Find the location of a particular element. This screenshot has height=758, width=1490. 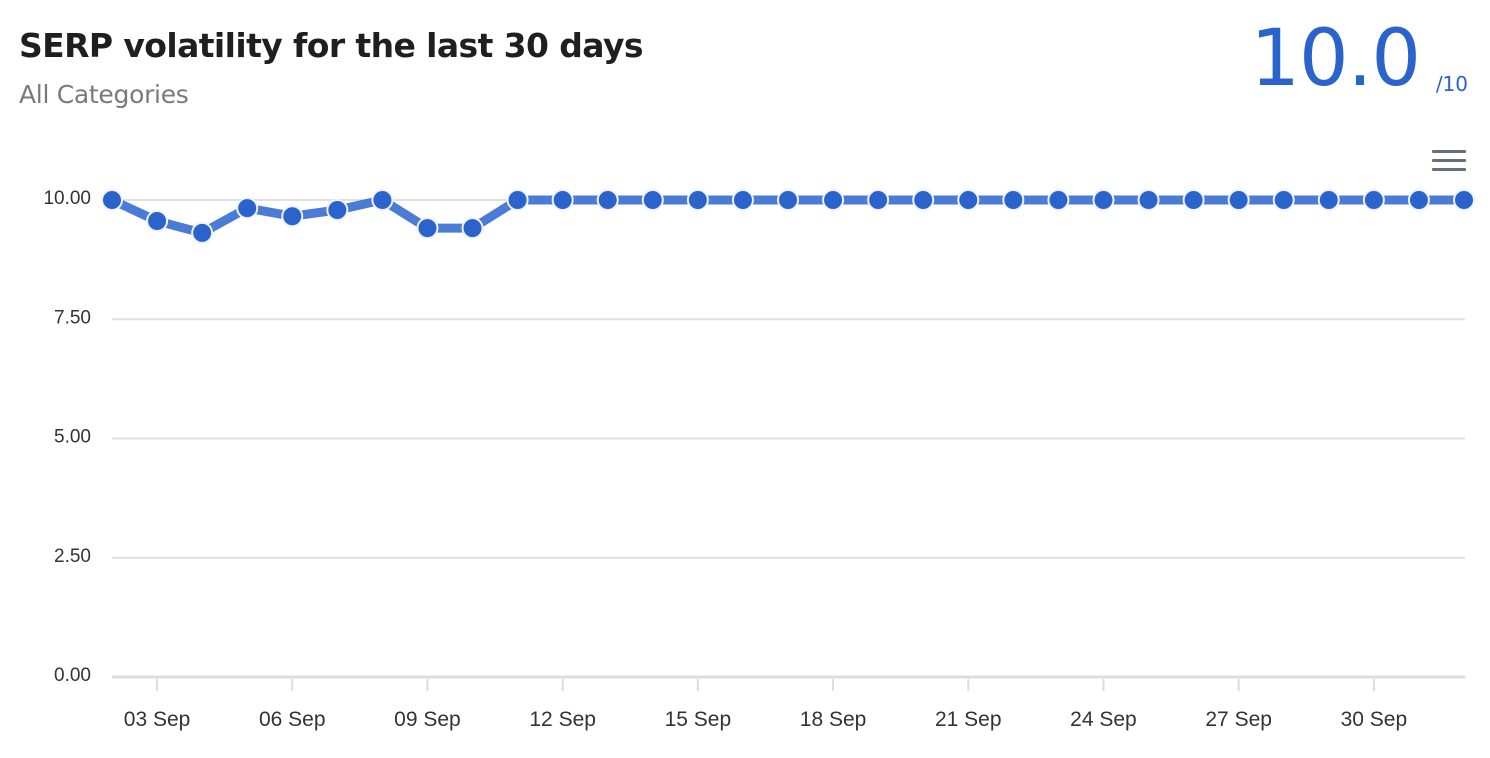

y-tick-label: 2.50 is located at coordinates (72, 556).